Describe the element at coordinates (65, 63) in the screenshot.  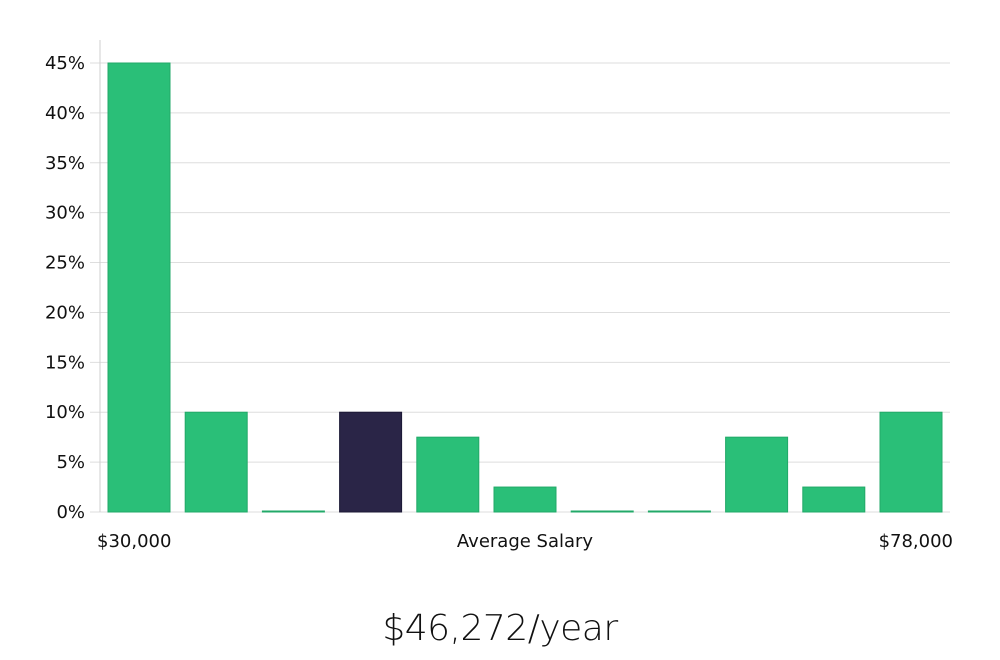
I see `y-tick-label: 45%` at that location.